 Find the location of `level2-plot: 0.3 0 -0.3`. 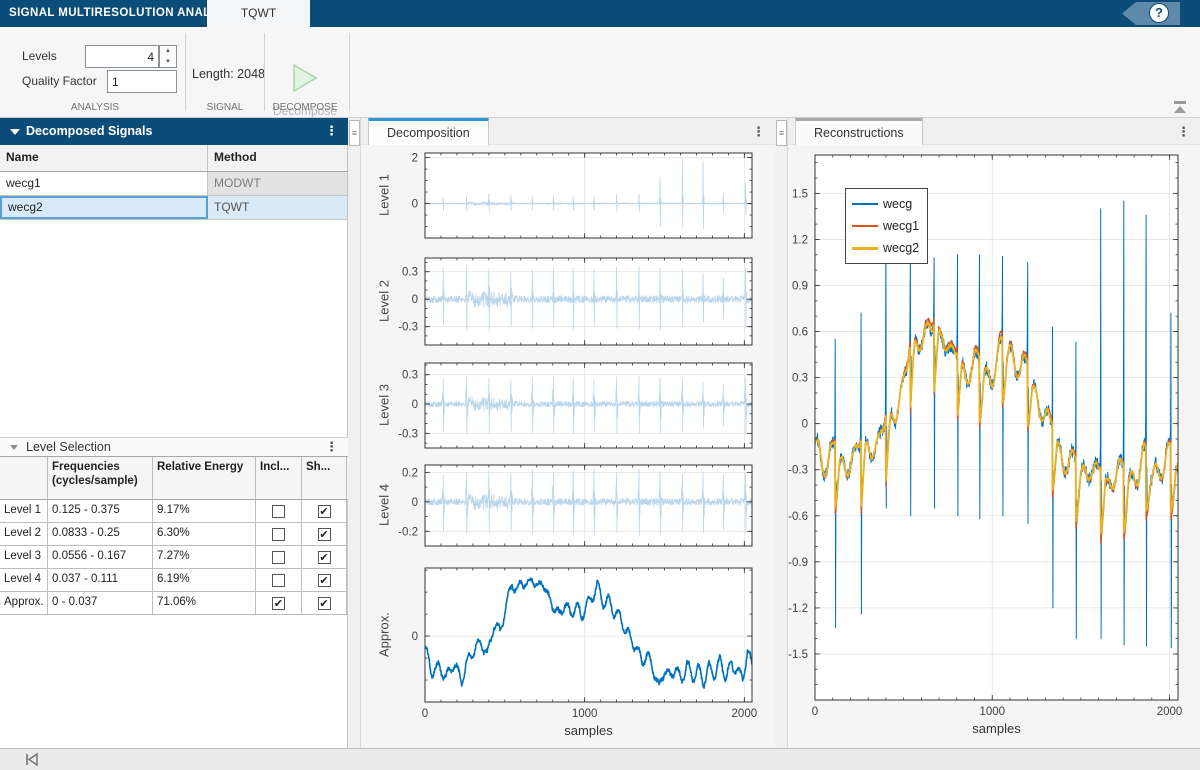

level2-plot: 0.3 0 -0.3 is located at coordinates (569, 300).